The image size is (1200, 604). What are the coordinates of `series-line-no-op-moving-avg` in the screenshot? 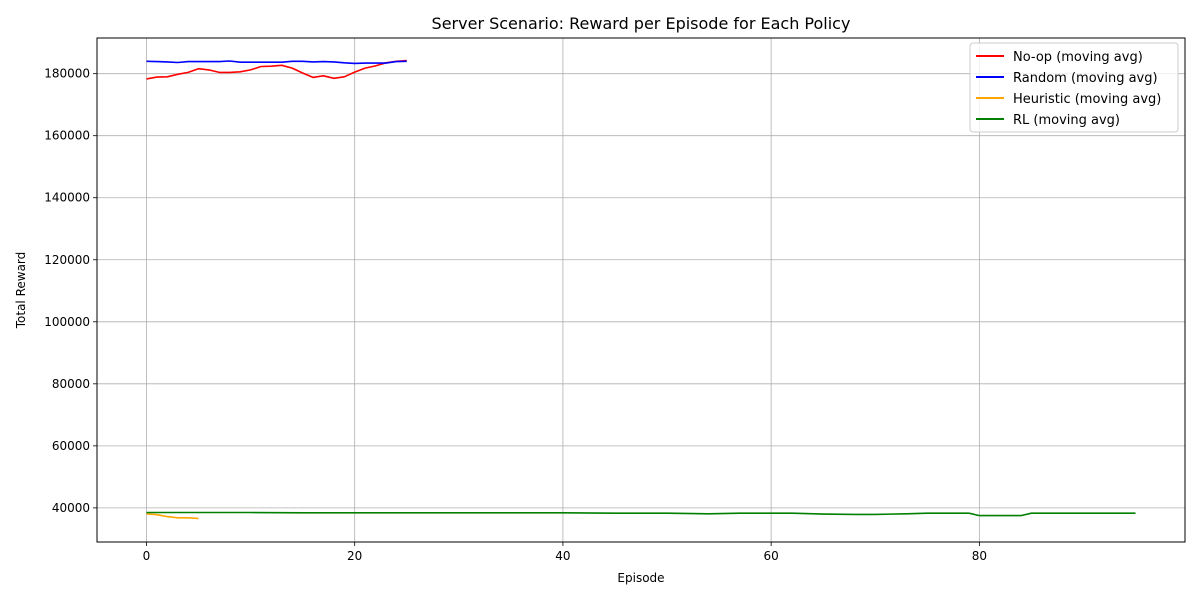 It's located at (276, 69).